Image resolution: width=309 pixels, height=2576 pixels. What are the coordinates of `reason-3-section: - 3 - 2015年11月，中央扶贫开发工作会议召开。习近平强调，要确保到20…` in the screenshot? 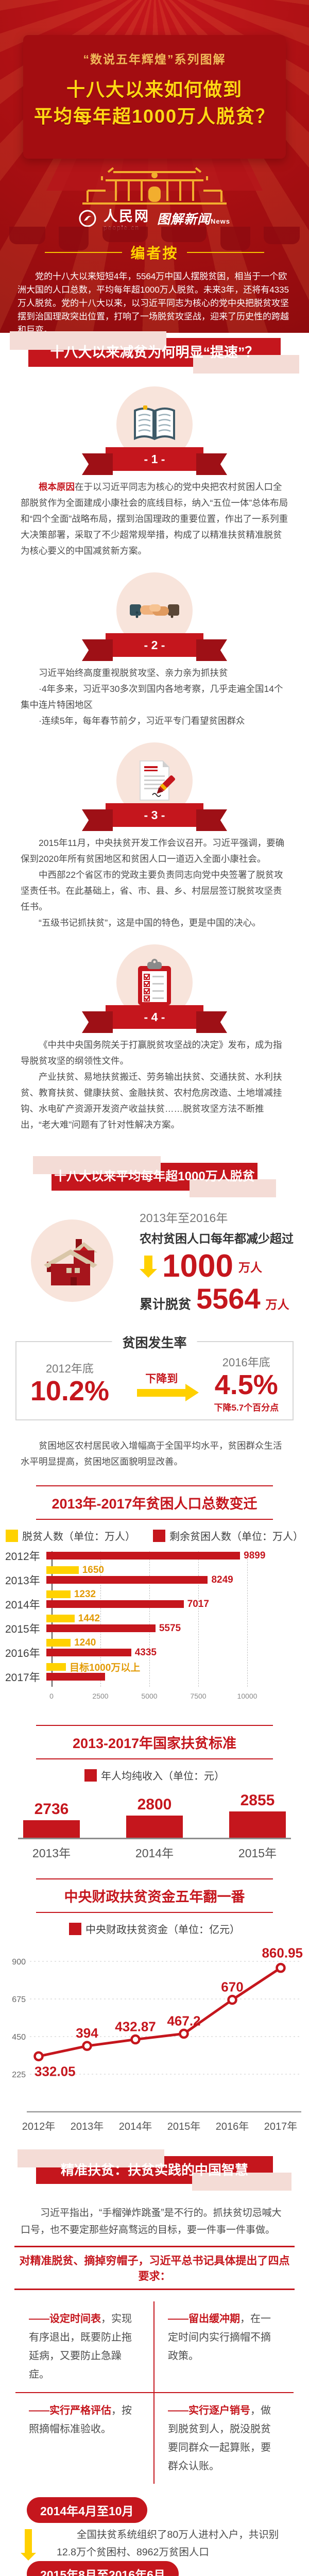 It's located at (154, 837).